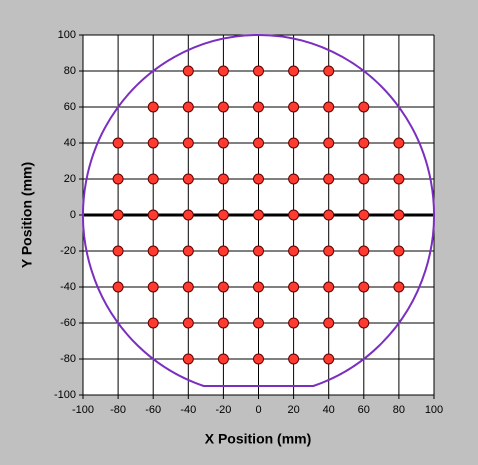 The height and width of the screenshot is (465, 478). Describe the element at coordinates (70, 107) in the screenshot. I see `y-tick-label: 60` at that location.